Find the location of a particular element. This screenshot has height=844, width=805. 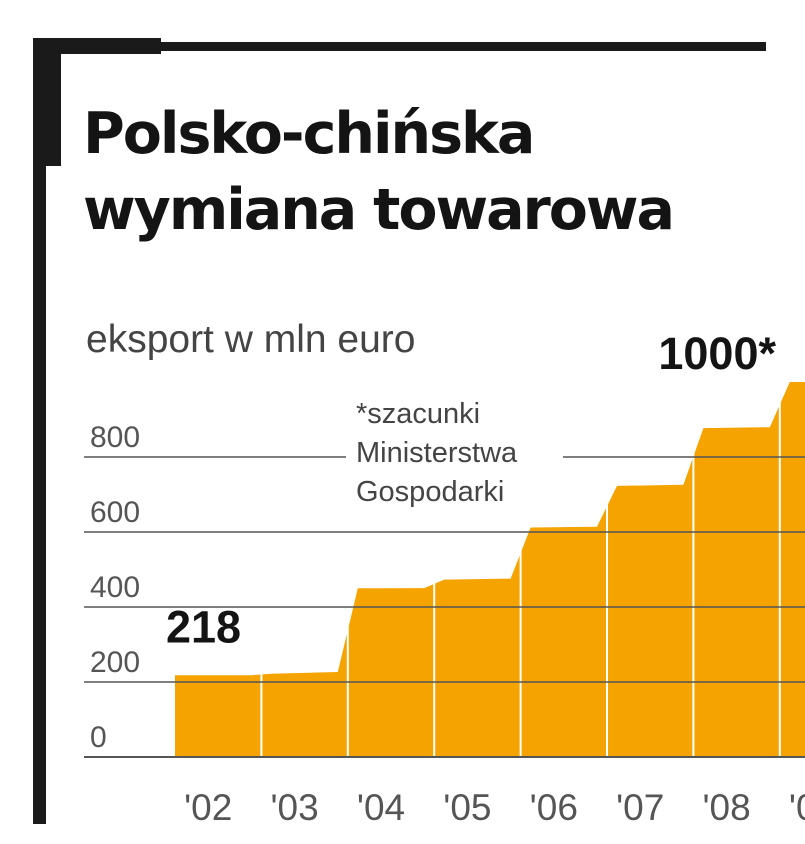

annotation-line: *szacunki is located at coordinates (418, 414).